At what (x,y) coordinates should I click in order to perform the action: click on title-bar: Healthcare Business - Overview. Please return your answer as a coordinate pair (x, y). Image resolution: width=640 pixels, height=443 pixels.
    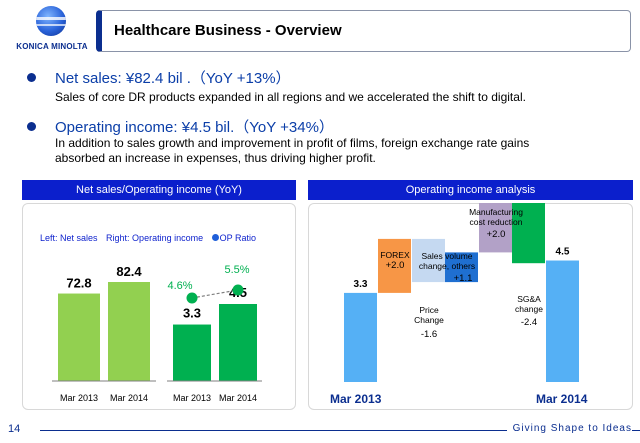
    Looking at the image, I should click on (363, 31).